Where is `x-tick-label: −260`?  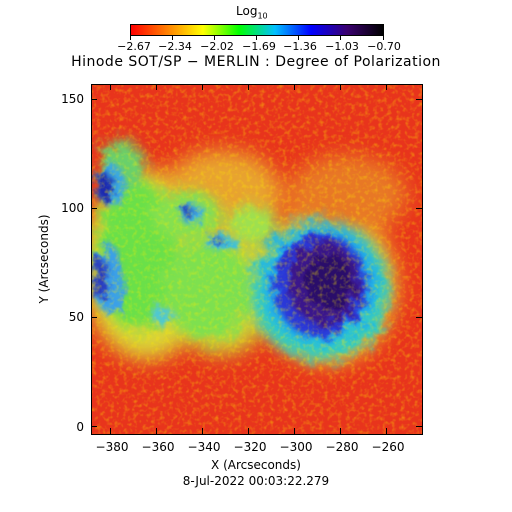 x-tick-label: −260 is located at coordinates (388, 447).